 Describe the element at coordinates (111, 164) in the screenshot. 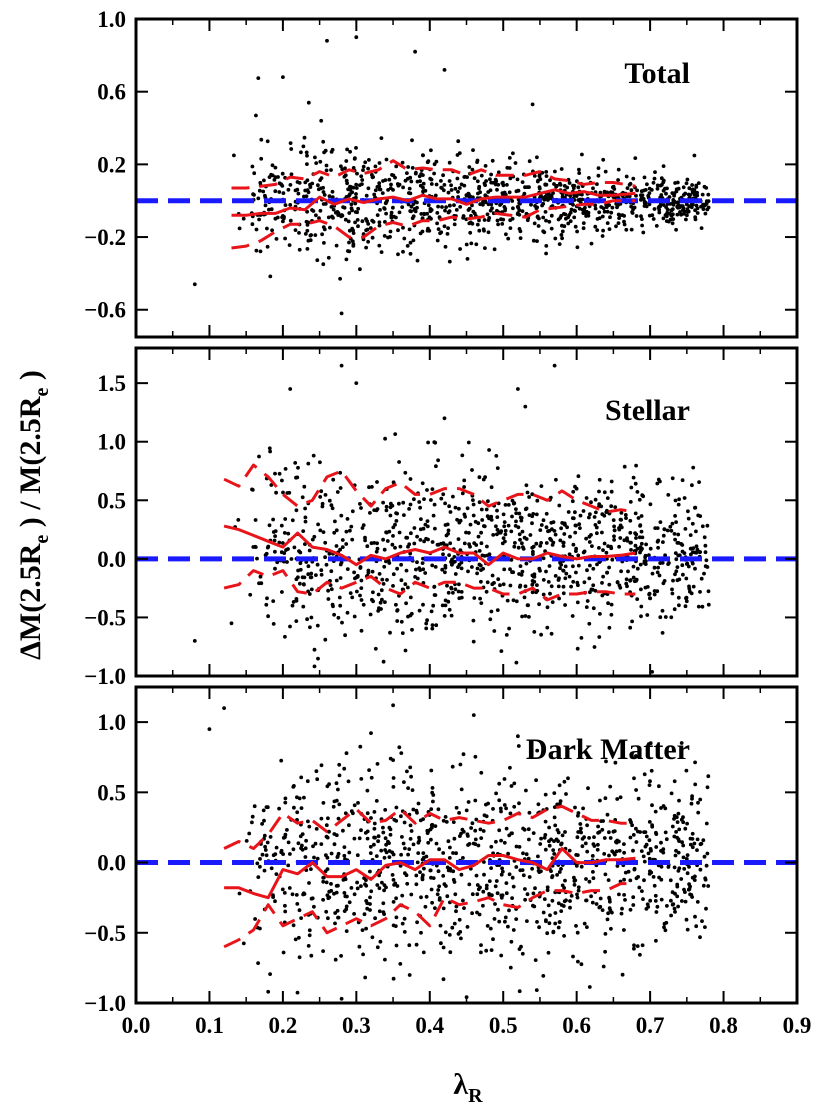

I see `y-tick-label: 0.2` at that location.